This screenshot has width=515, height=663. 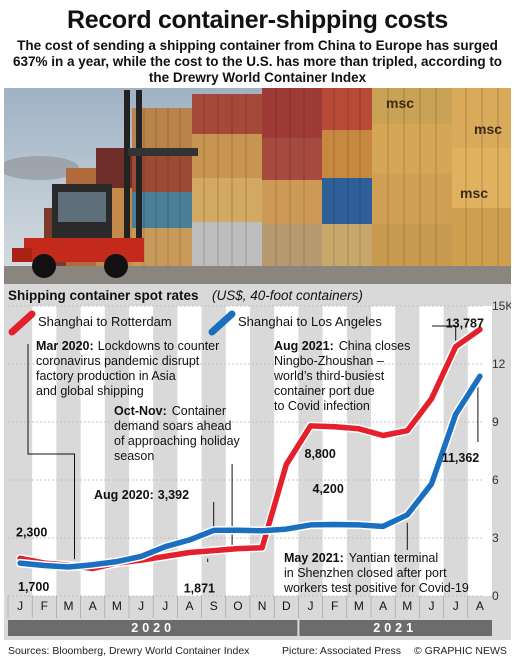 I want to click on year-label: 2020, so click(x=153, y=628).